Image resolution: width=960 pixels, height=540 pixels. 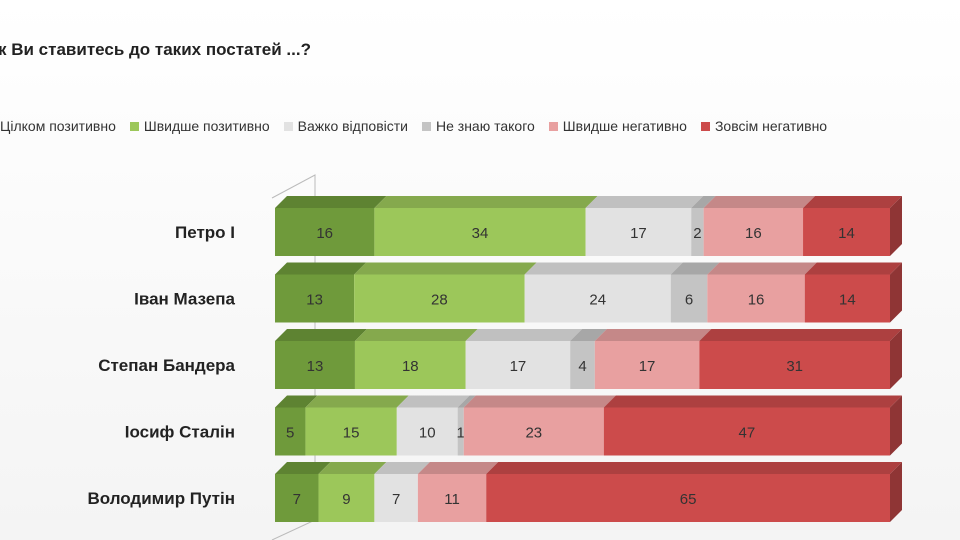 What do you see at coordinates (624, 126) in the screenshot?
I see `legend-label: Швидше негативно` at bounding box center [624, 126].